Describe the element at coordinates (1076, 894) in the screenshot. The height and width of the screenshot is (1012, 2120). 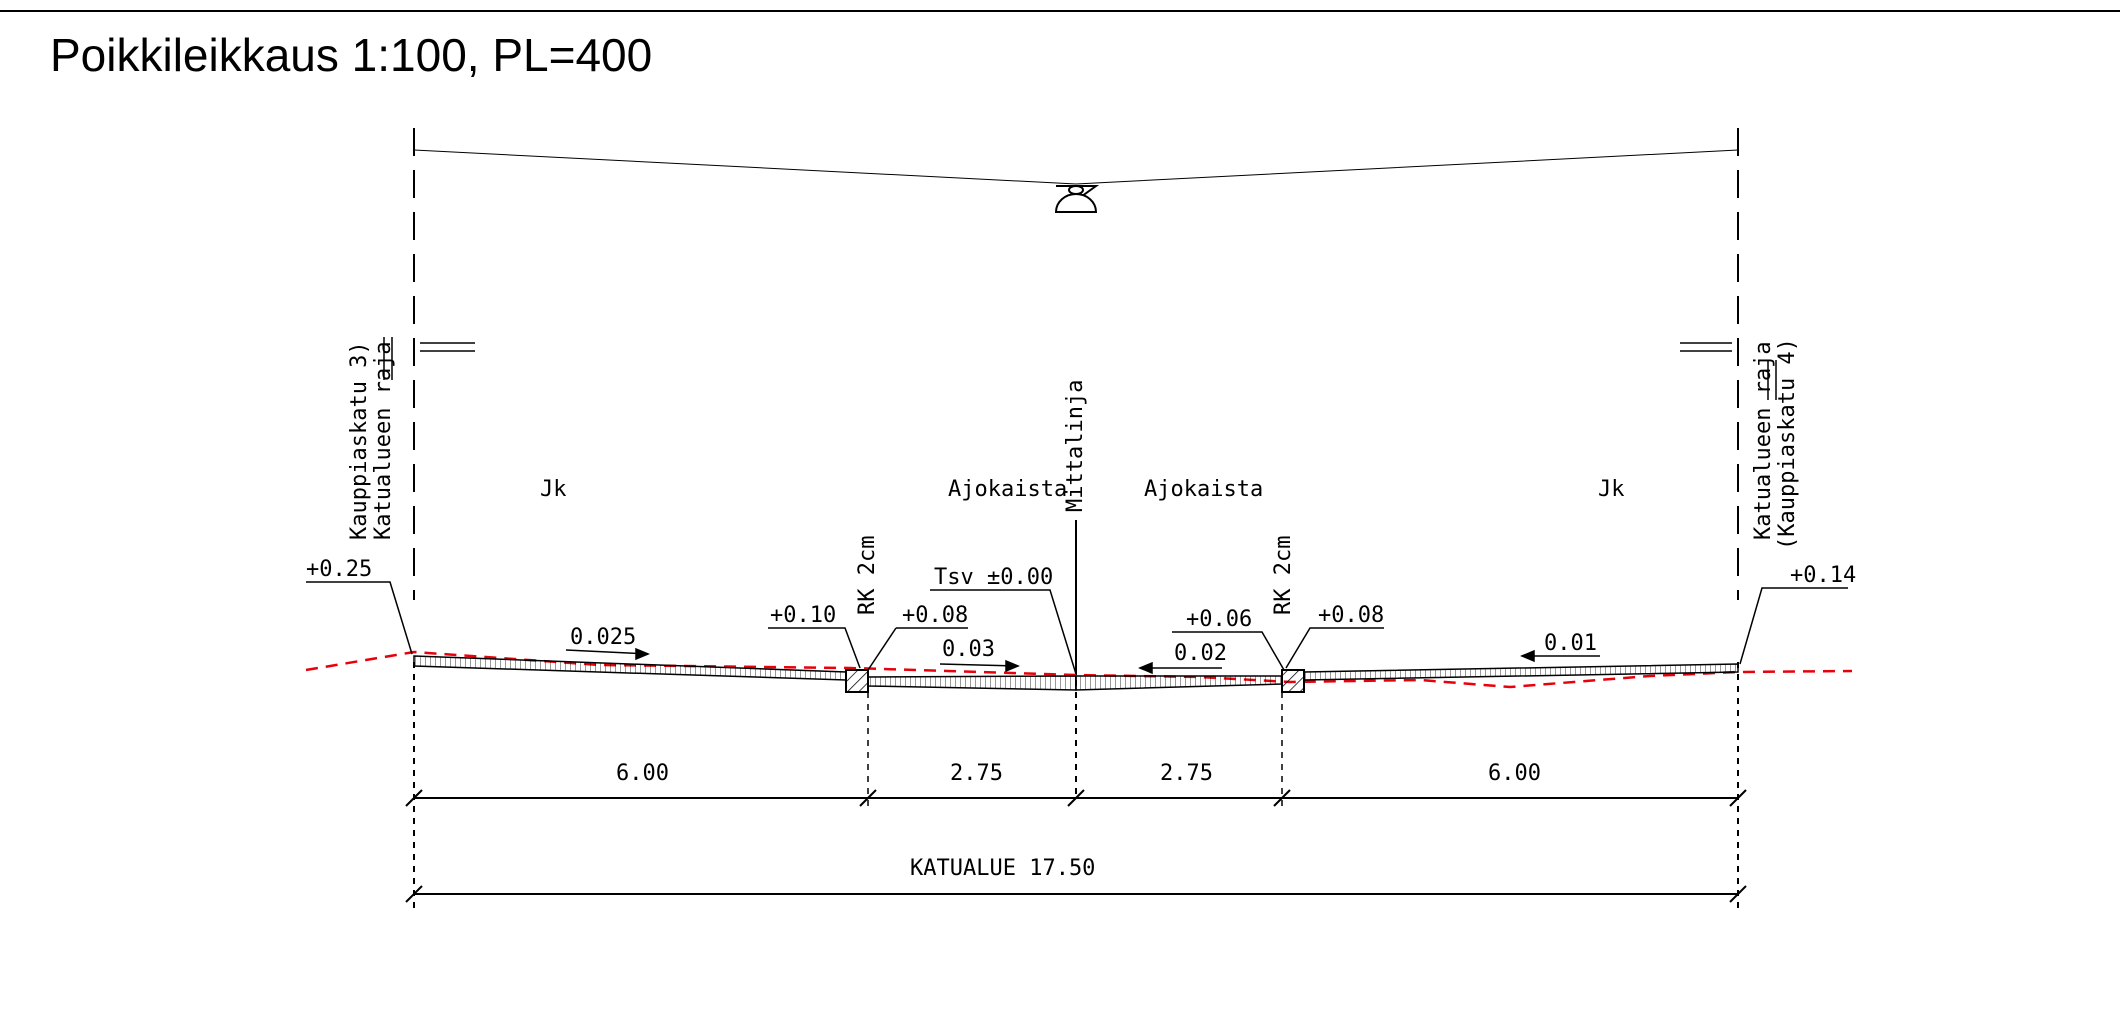
I see `dimension-line-total` at that location.